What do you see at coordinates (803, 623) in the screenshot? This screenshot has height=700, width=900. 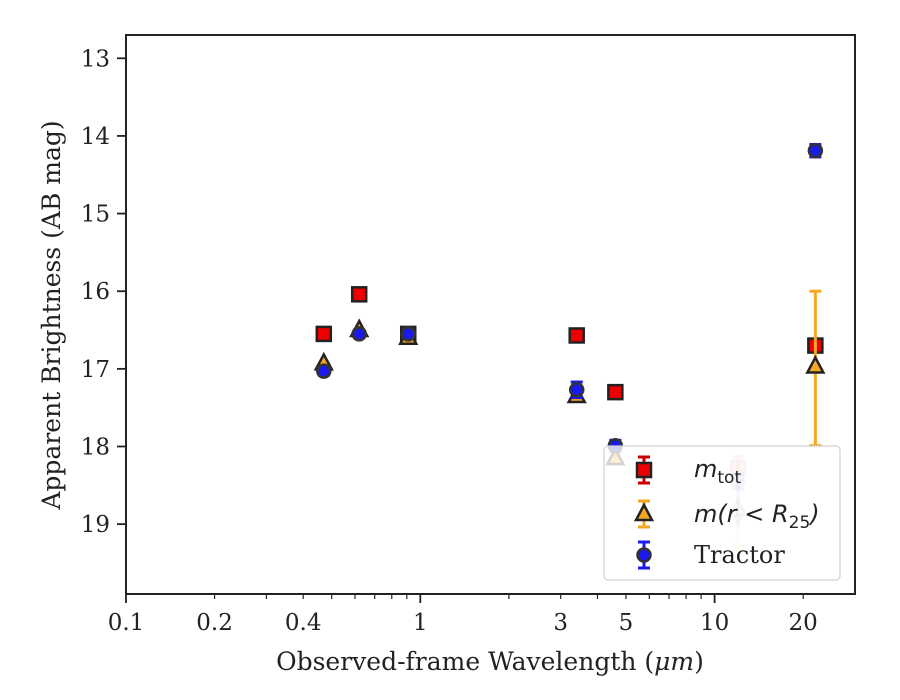 I see `x-tick-label: 20` at bounding box center [803, 623].